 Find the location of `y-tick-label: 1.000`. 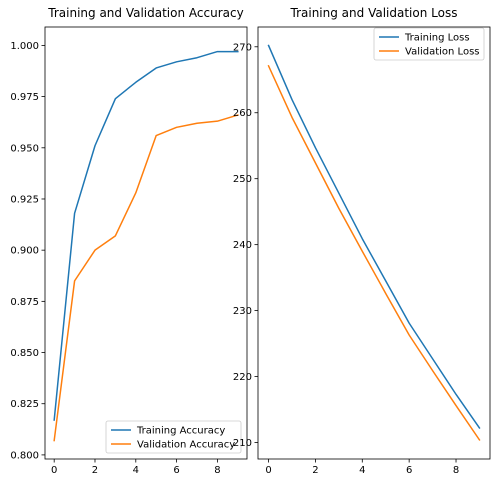

y-tick-label: 1.000 is located at coordinates (24, 46).